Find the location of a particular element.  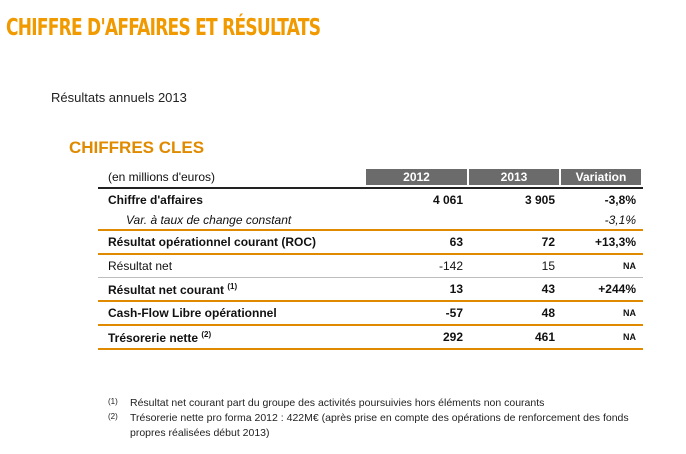

header-variation: Variation is located at coordinates (601, 177).